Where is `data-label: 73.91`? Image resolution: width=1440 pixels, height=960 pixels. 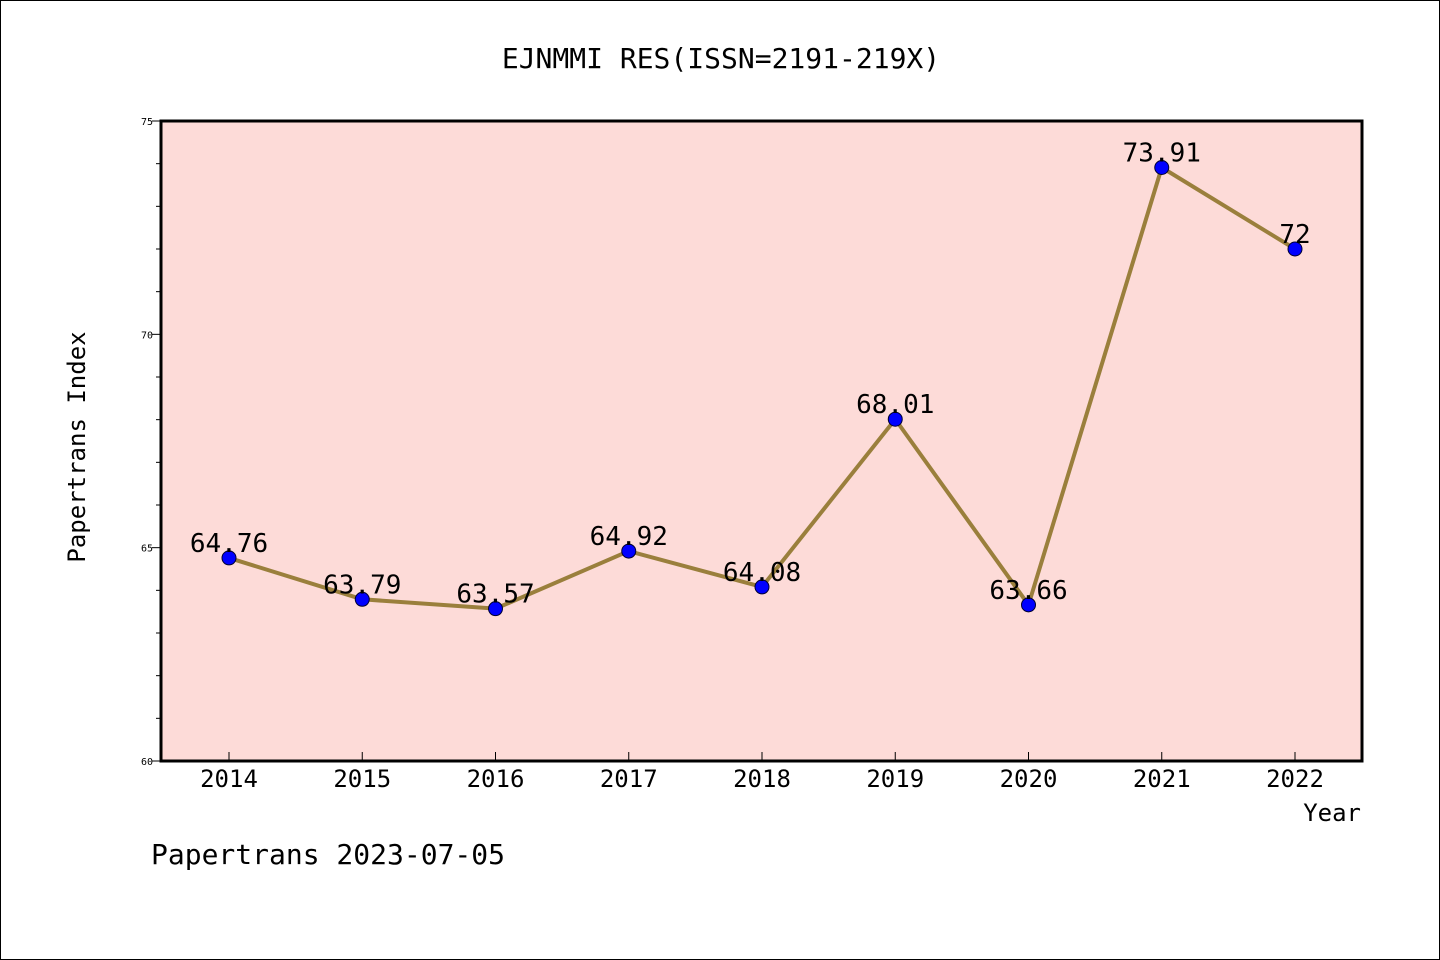 data-label: 73.91 is located at coordinates (1162, 154).